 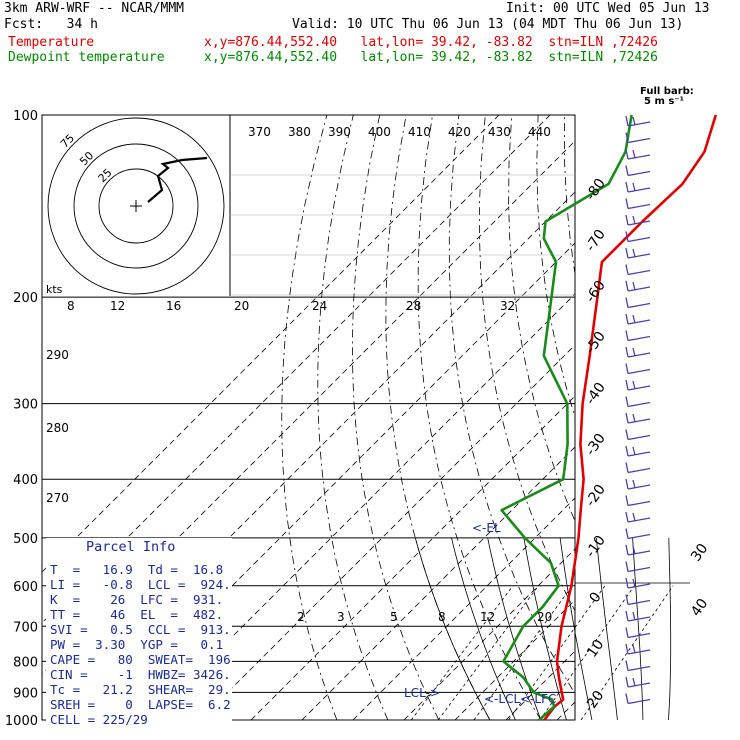 I want to click on barb-legend: Full barb:, so click(x=667, y=91).